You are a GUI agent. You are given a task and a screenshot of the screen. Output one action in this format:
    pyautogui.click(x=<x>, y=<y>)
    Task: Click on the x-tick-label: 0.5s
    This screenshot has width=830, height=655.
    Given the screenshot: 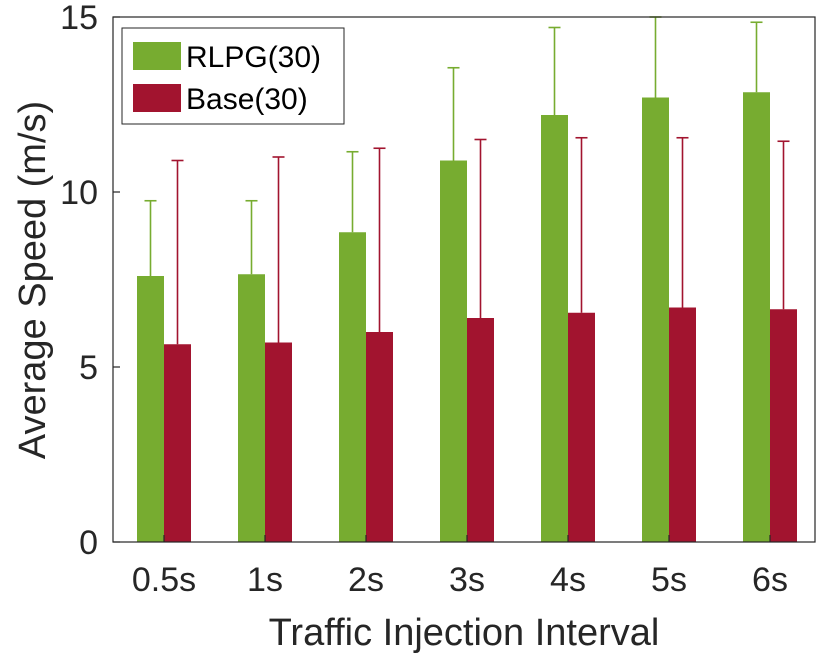 What is the action you would take?
    pyautogui.click(x=164, y=580)
    